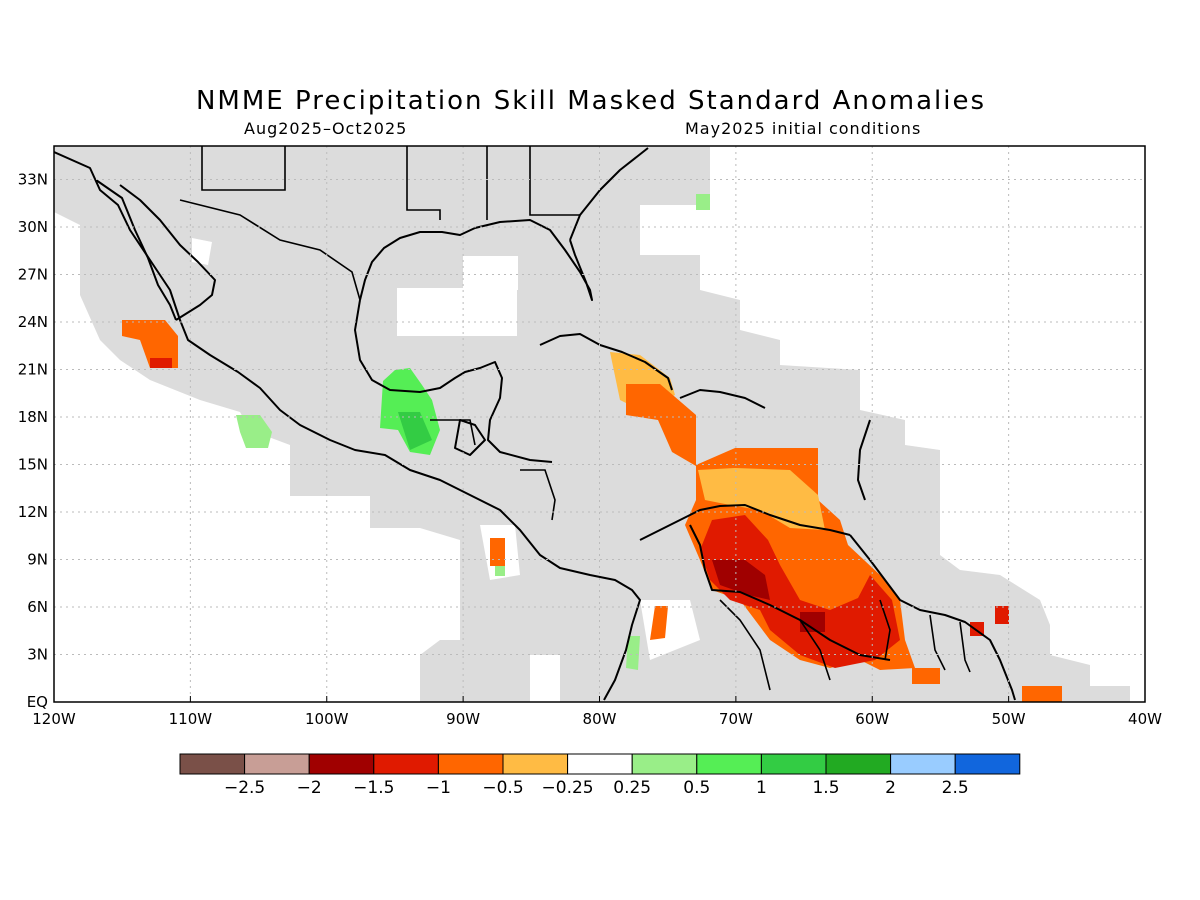 This screenshot has height=900, width=1200. Describe the element at coordinates (438, 788) in the screenshot. I see `colorbar-label: −1` at that location.